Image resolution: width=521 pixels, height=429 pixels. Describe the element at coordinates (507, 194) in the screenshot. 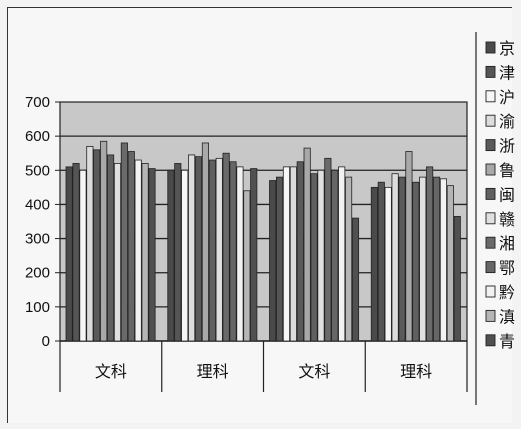

I see `legend-label: 闽` at that location.